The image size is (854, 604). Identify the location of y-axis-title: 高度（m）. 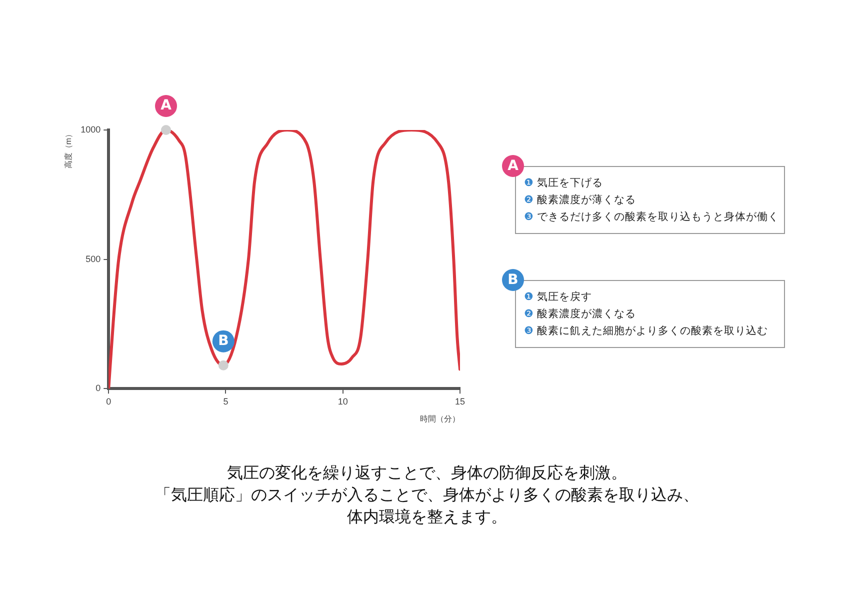
(69, 149).